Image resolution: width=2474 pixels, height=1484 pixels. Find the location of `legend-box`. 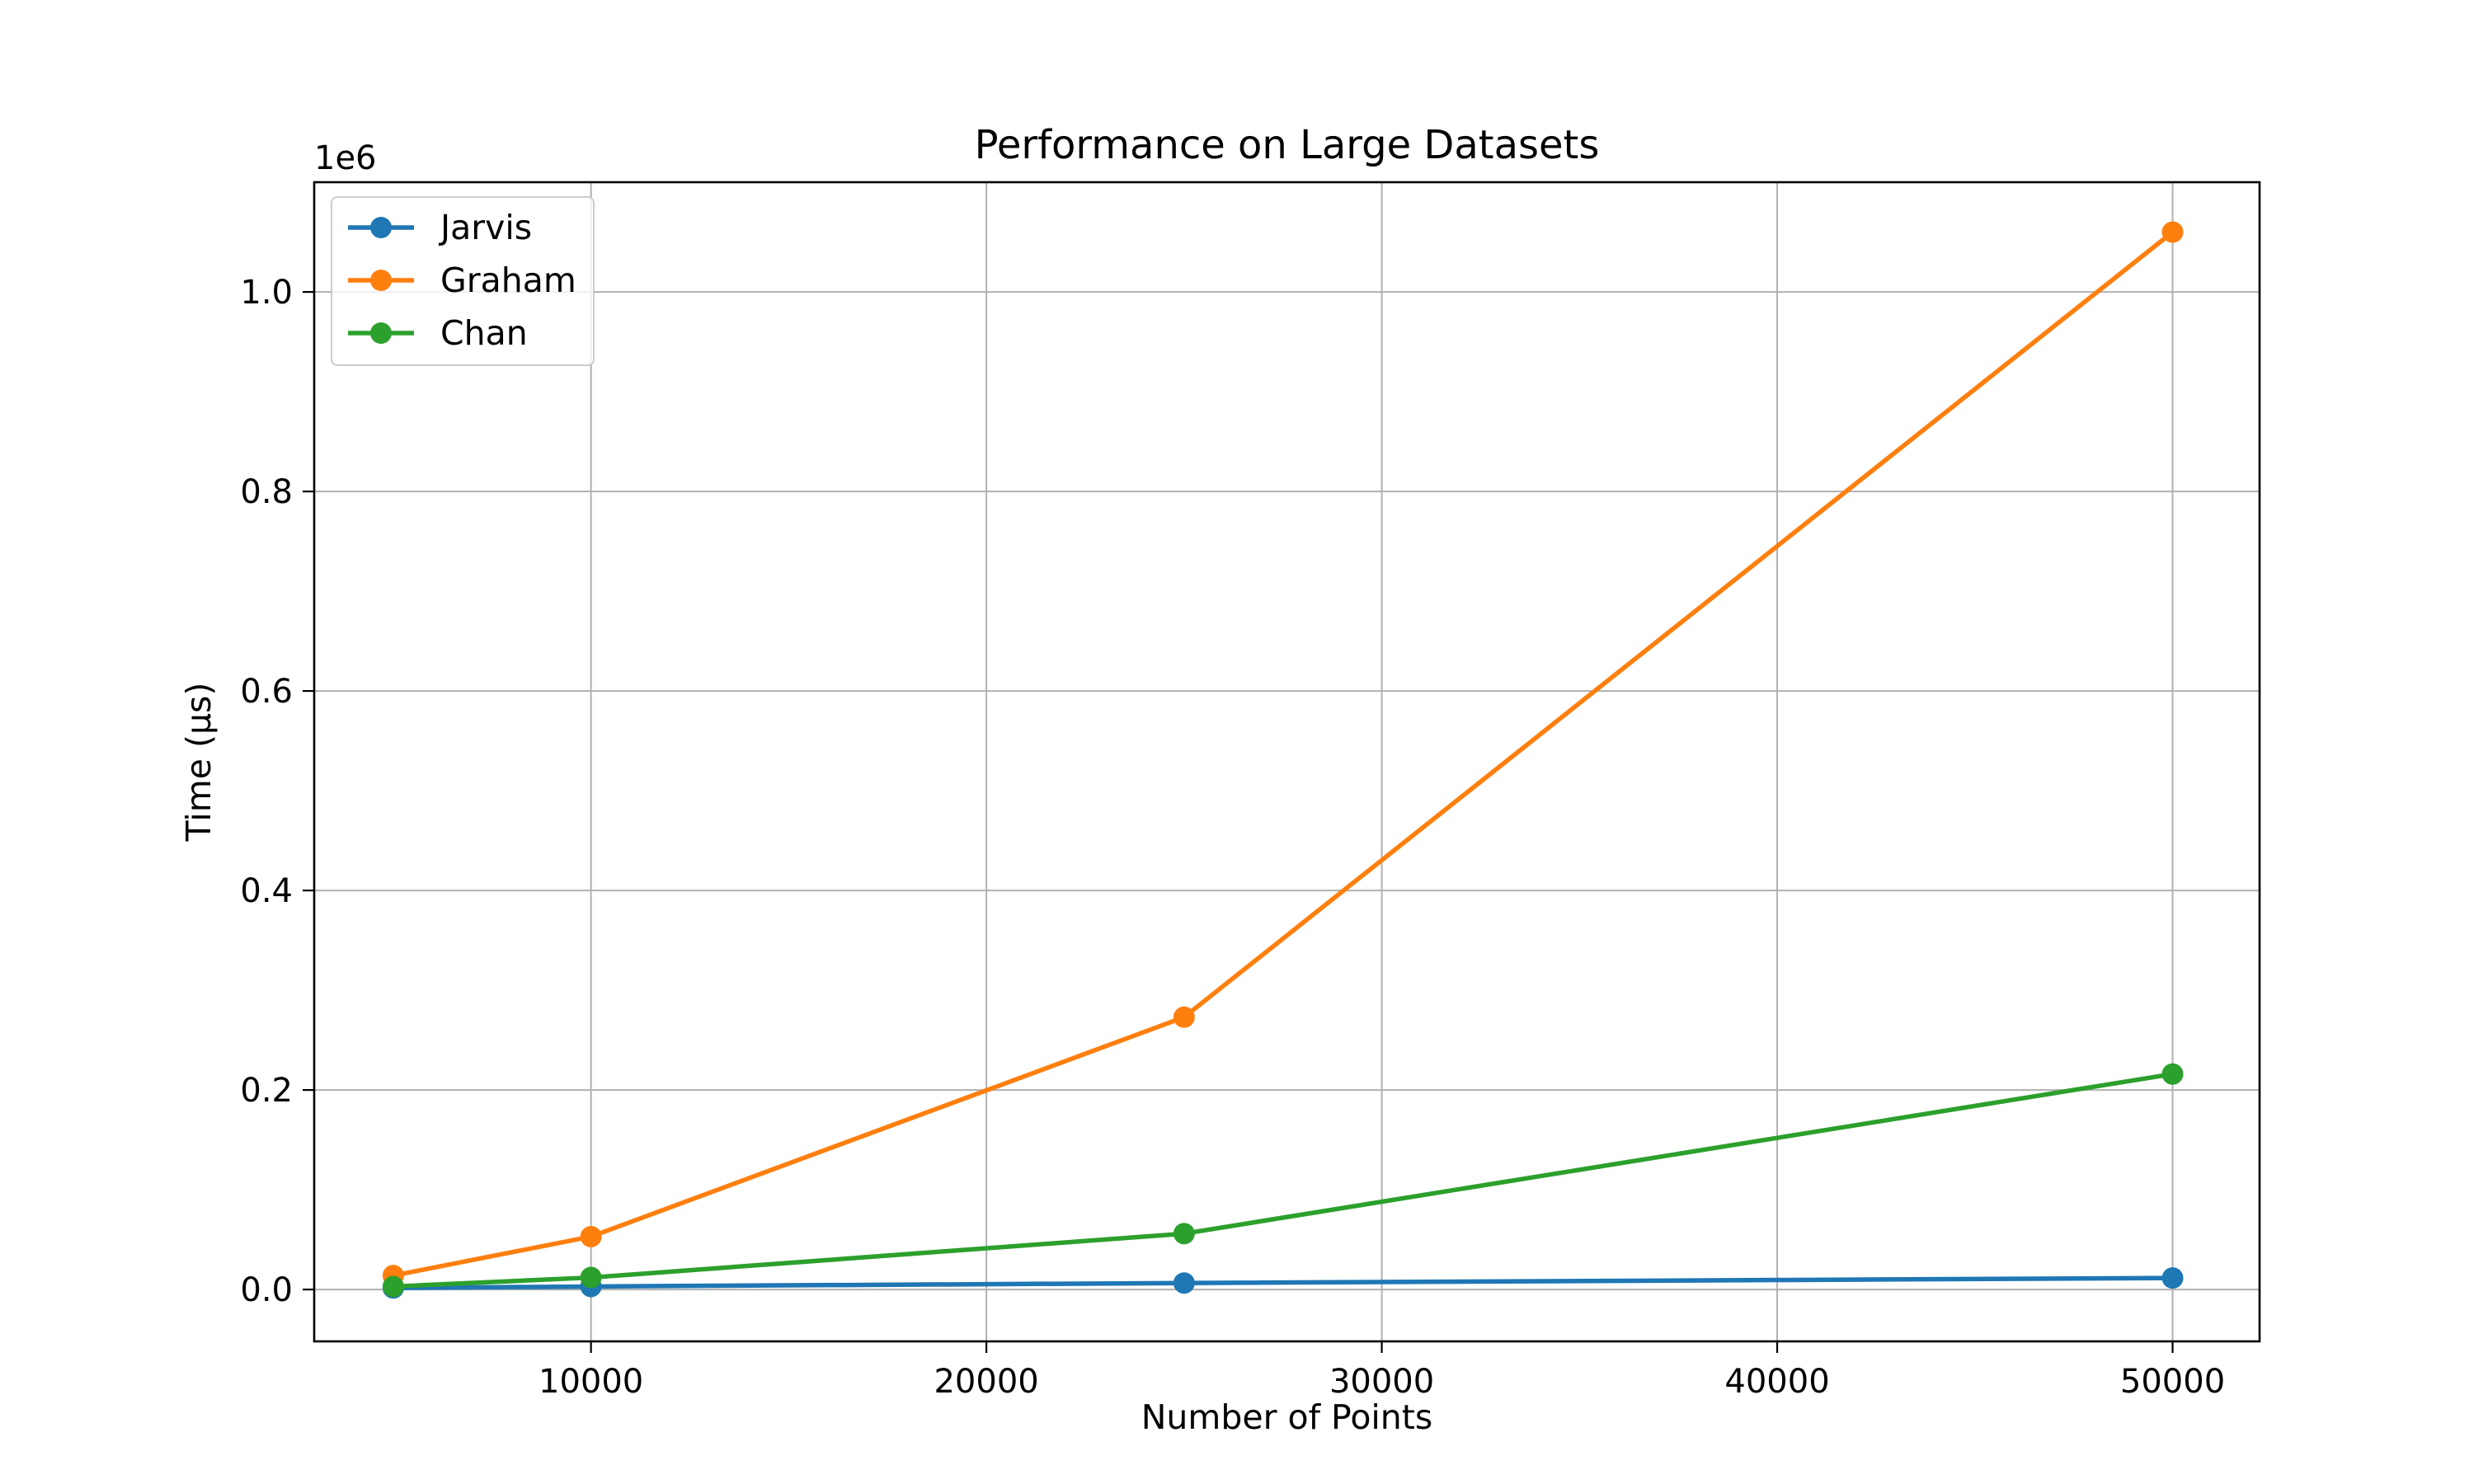

legend-box is located at coordinates (463, 281).